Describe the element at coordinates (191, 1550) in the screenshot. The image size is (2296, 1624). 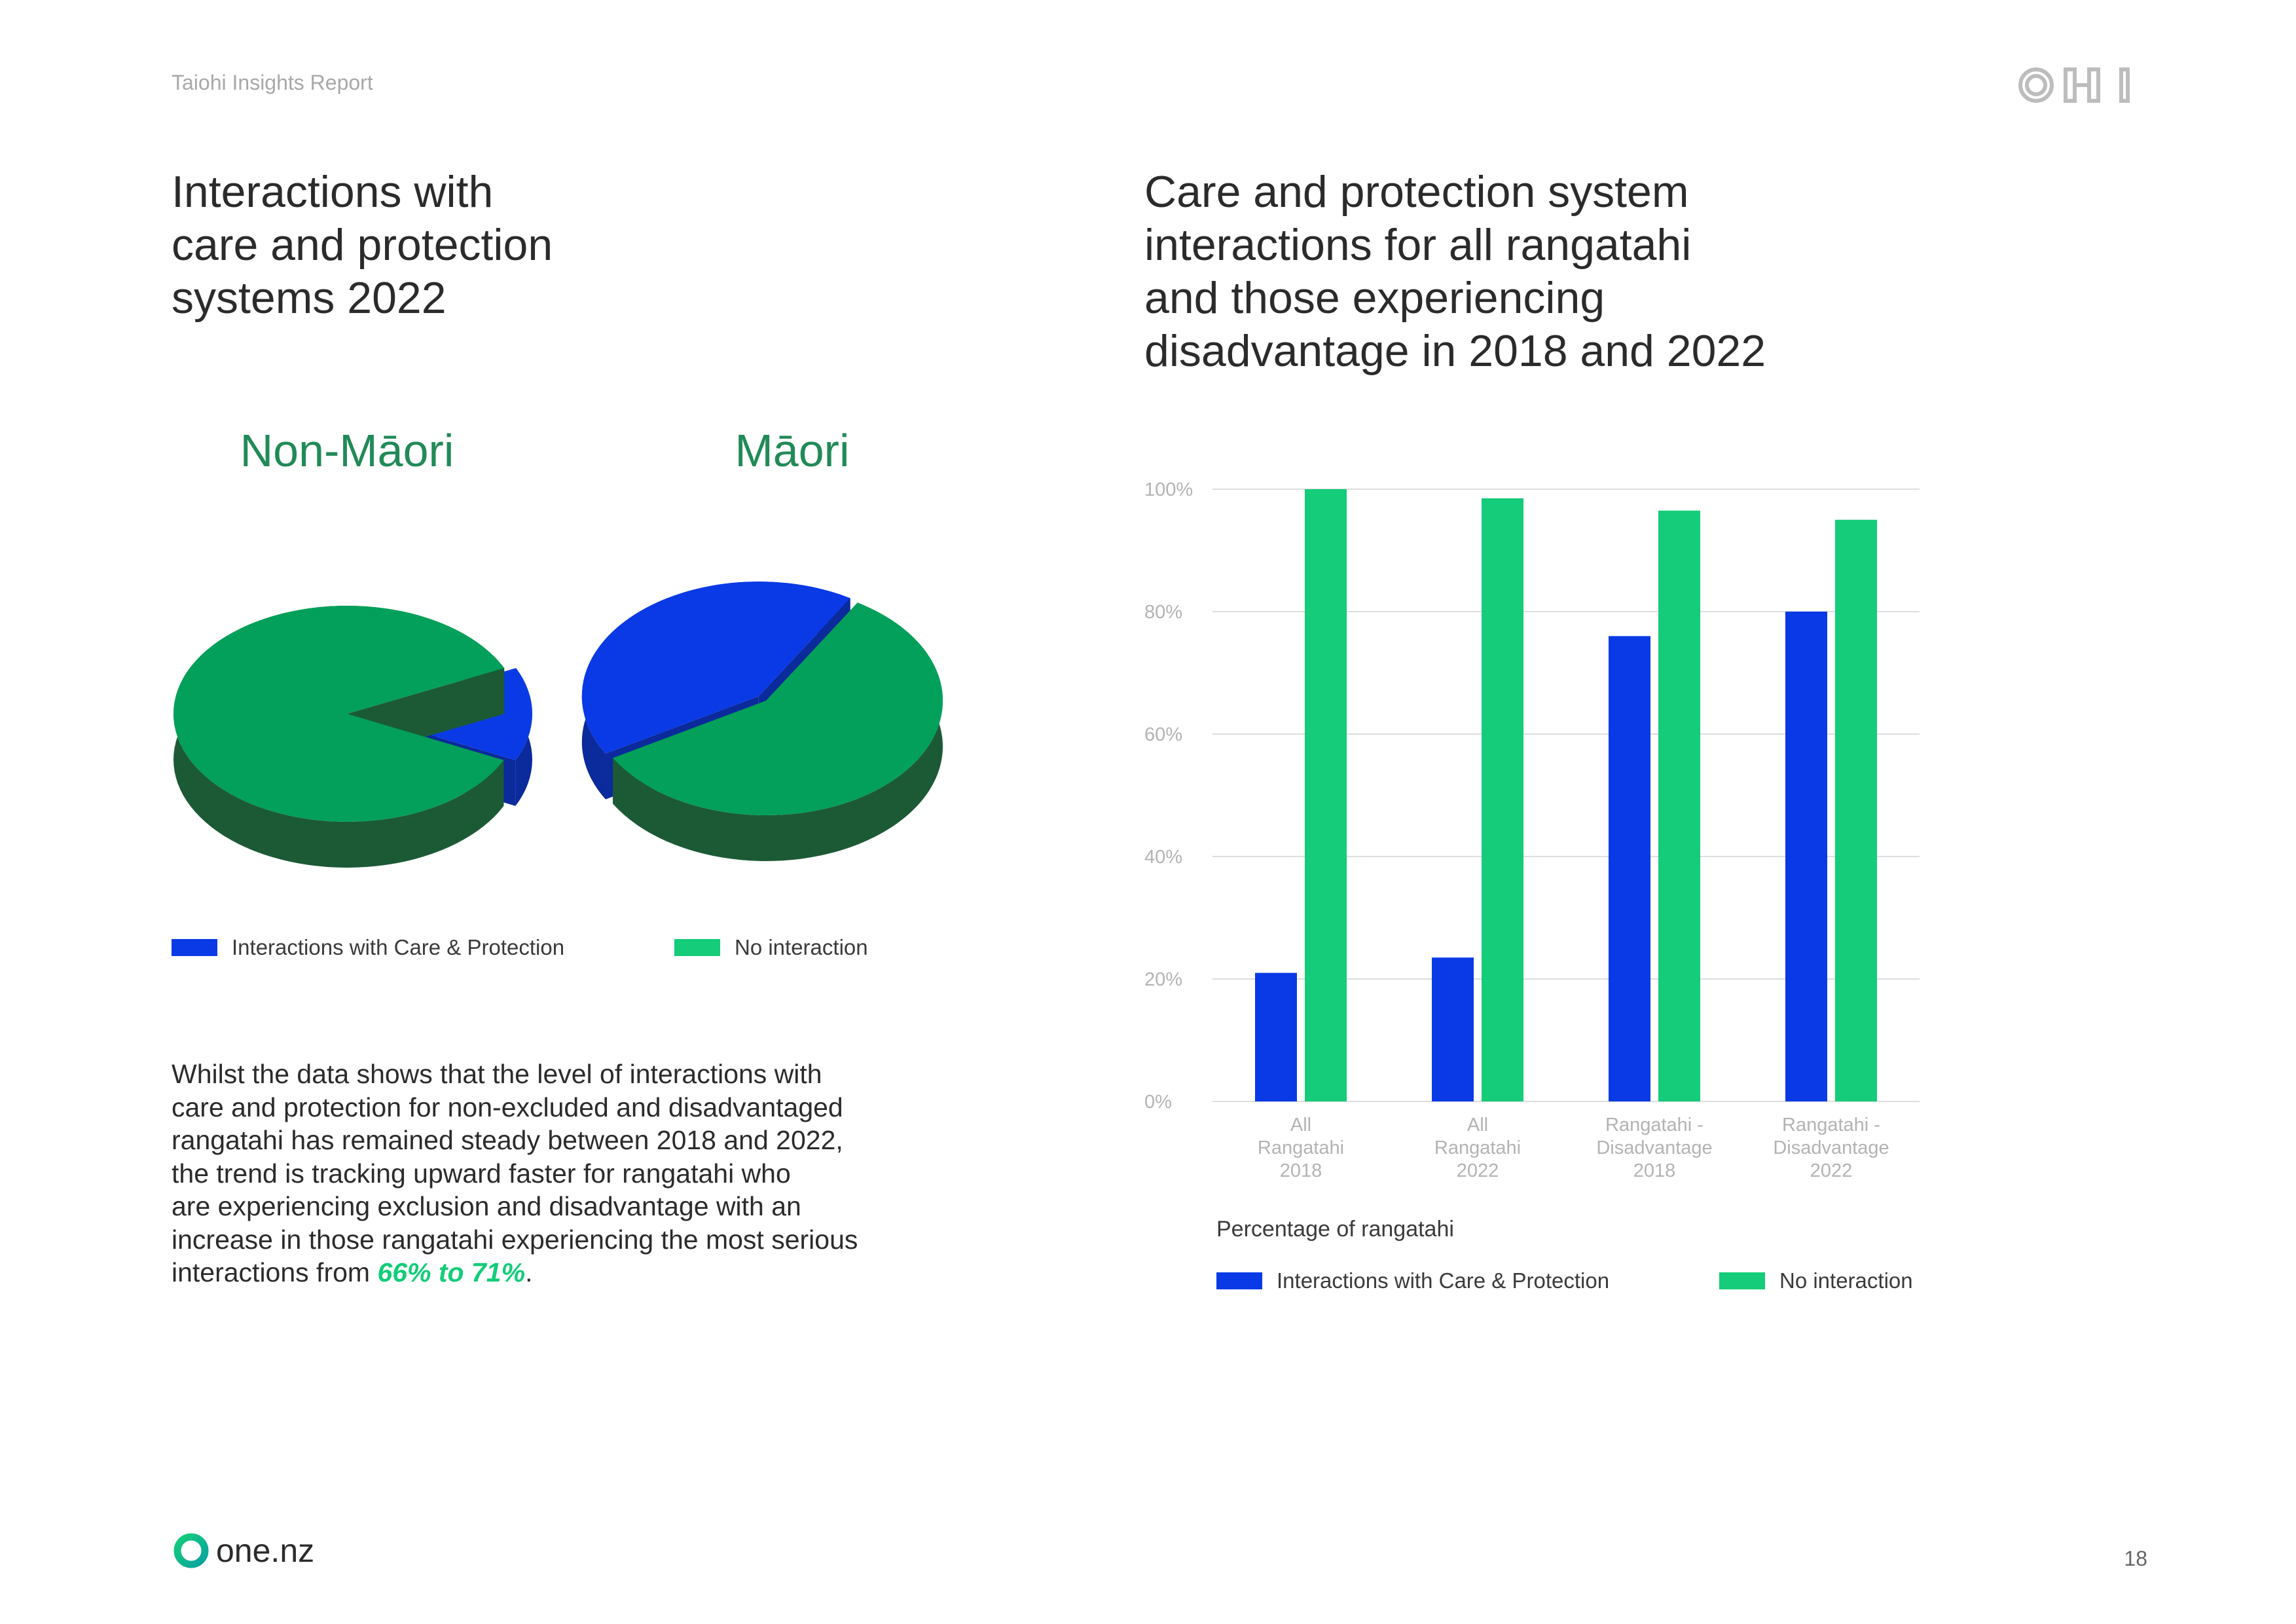
I see `one-ring-icon` at that location.